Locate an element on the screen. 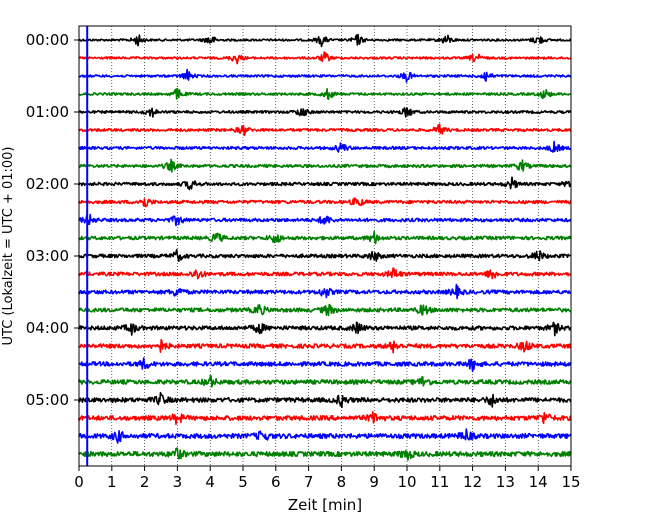 The image size is (650, 520). x-tick-label: 0 is located at coordinates (79, 482).